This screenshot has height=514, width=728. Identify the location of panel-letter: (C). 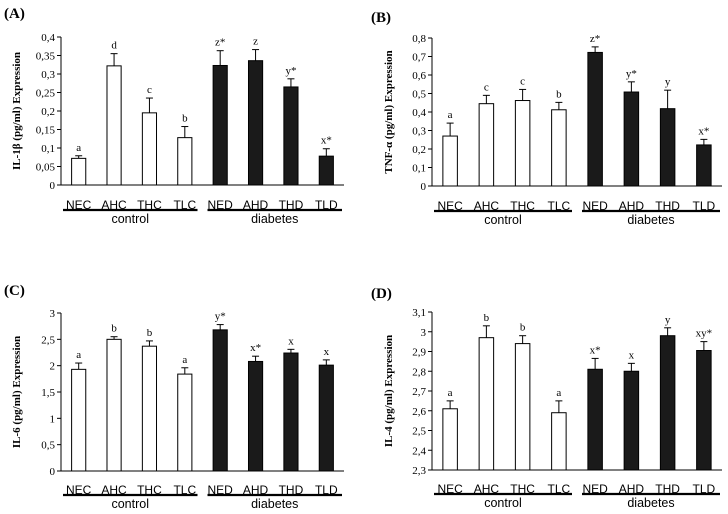
(14, 291).